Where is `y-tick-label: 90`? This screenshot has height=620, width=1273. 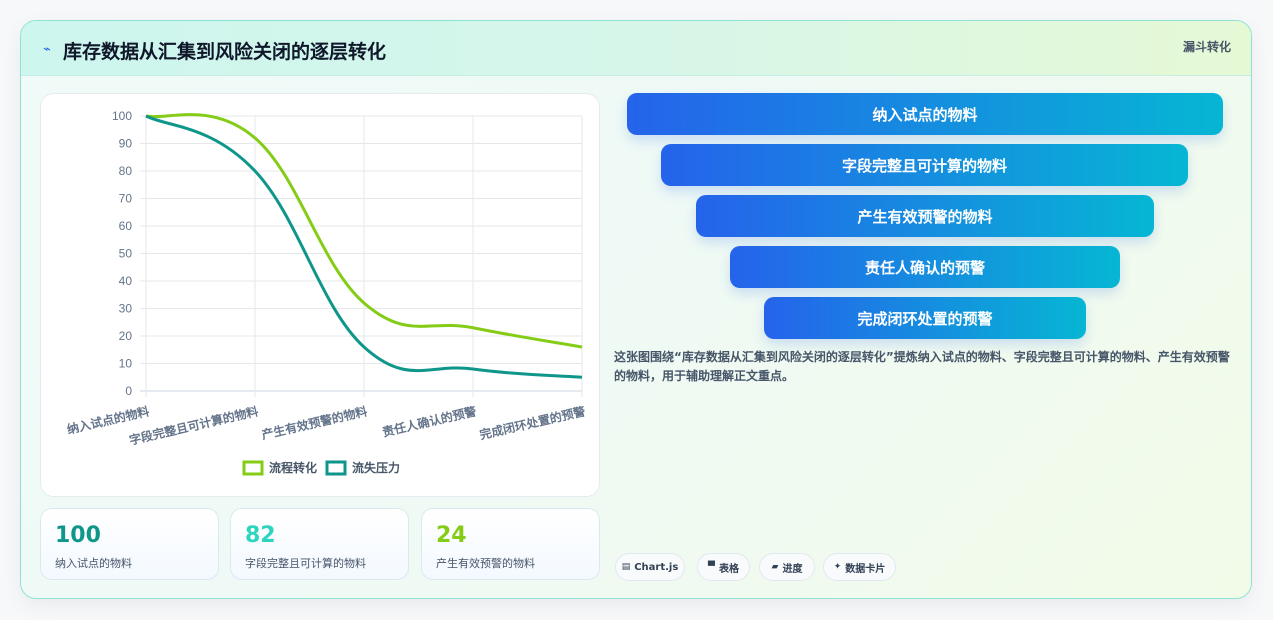 y-tick-label: 90 is located at coordinates (126, 144).